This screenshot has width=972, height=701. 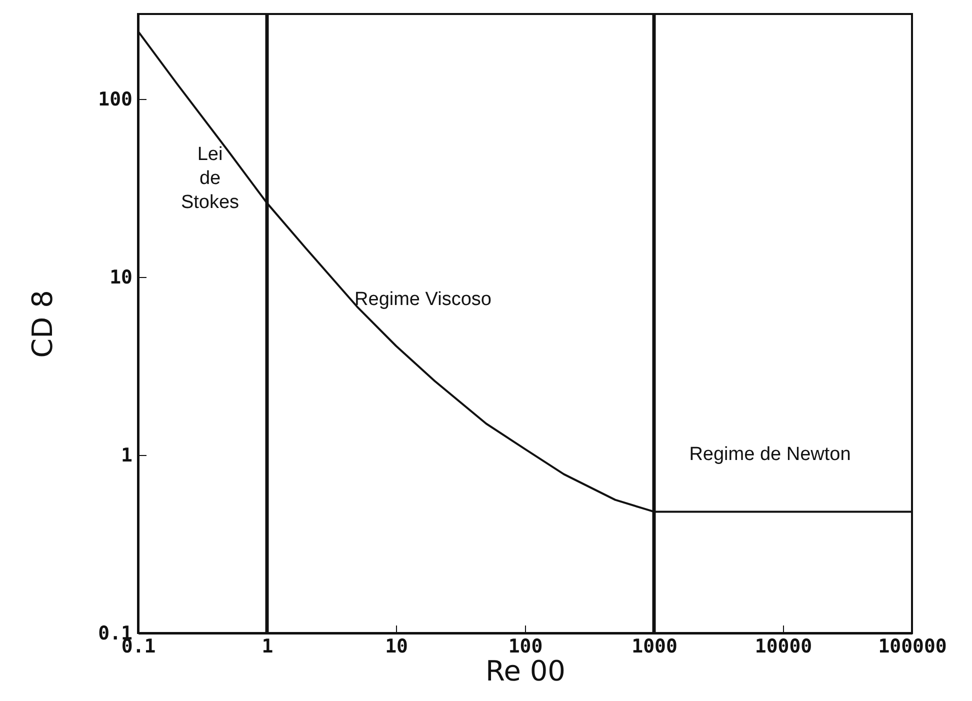 I want to click on annotation: Lei de Stokes, so click(x=210, y=178).